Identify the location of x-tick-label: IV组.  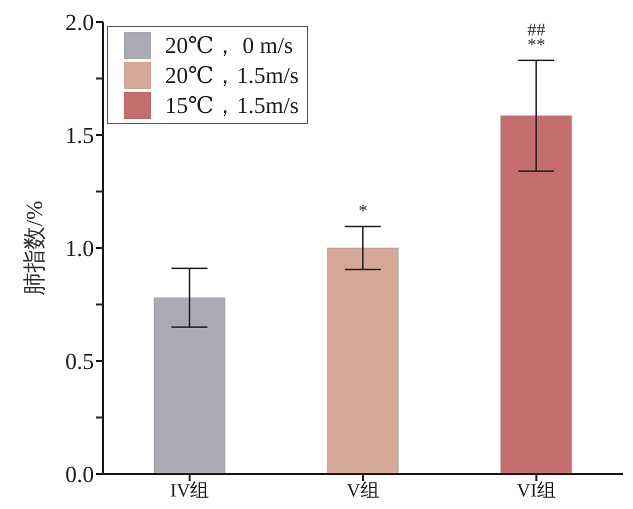
(190, 491).